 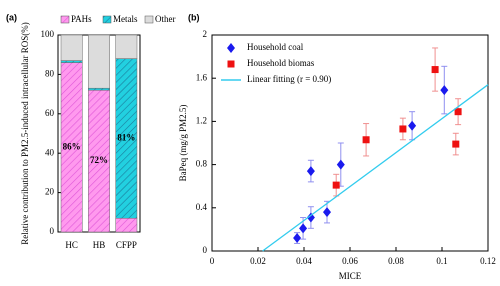 I want to click on x-tick-label: HB, so click(x=99, y=245).